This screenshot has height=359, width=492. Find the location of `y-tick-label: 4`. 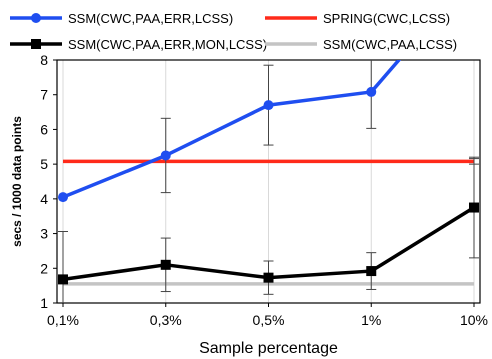

y-tick-label: 4 is located at coordinates (44, 199).